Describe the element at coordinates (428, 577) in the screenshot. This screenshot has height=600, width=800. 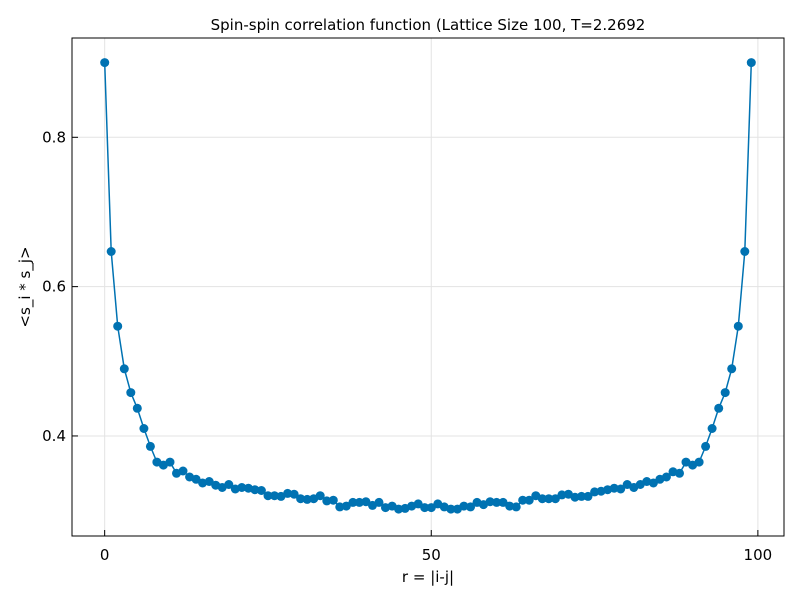
I see `x-axis-label: r = |i-j|` at that location.